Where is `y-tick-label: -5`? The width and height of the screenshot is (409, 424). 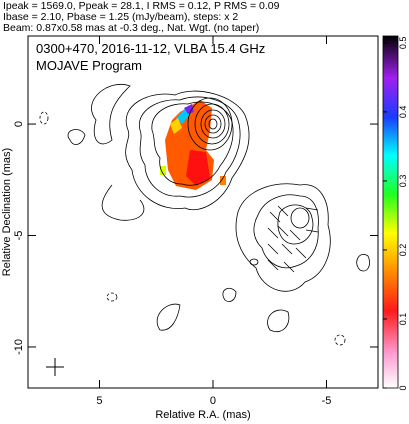
y-tick-label: -5 is located at coordinates (19, 236).